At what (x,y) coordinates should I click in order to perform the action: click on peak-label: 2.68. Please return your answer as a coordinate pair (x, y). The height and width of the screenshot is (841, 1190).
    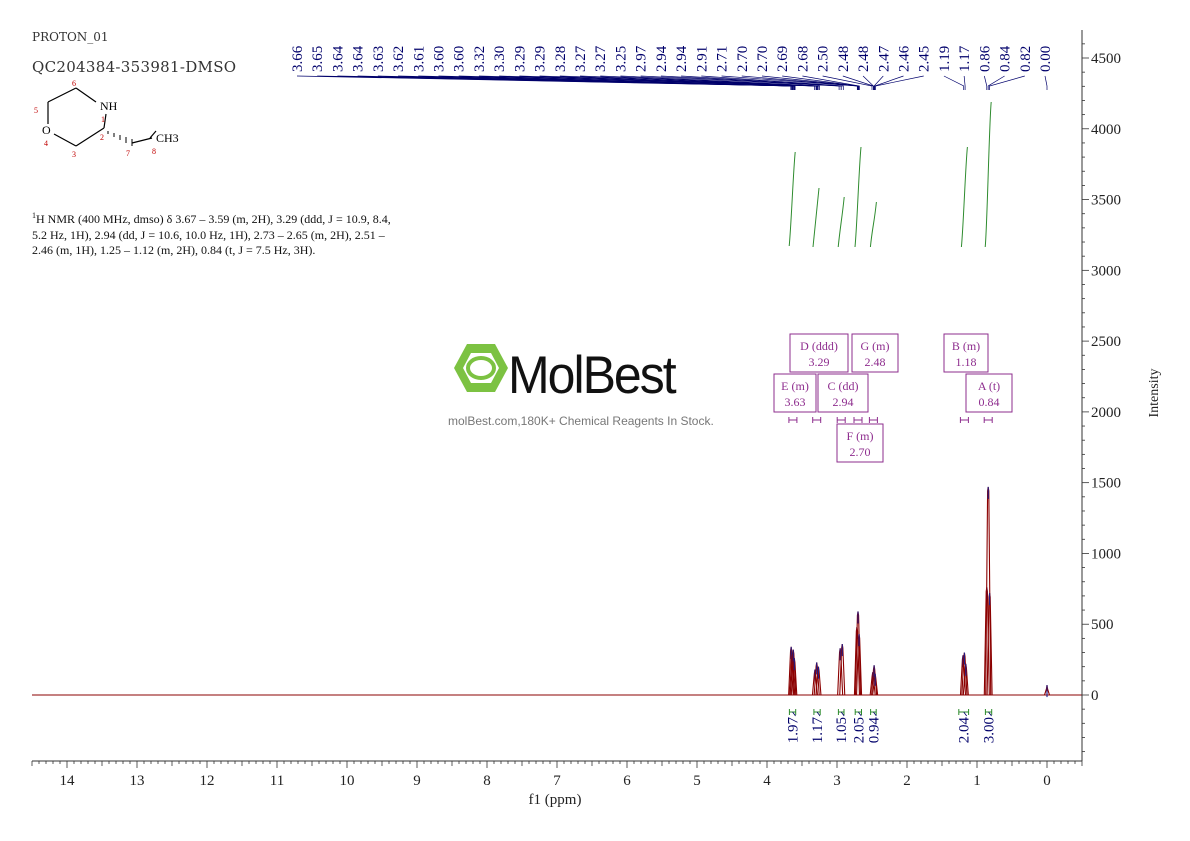
    Looking at the image, I should click on (803, 59).